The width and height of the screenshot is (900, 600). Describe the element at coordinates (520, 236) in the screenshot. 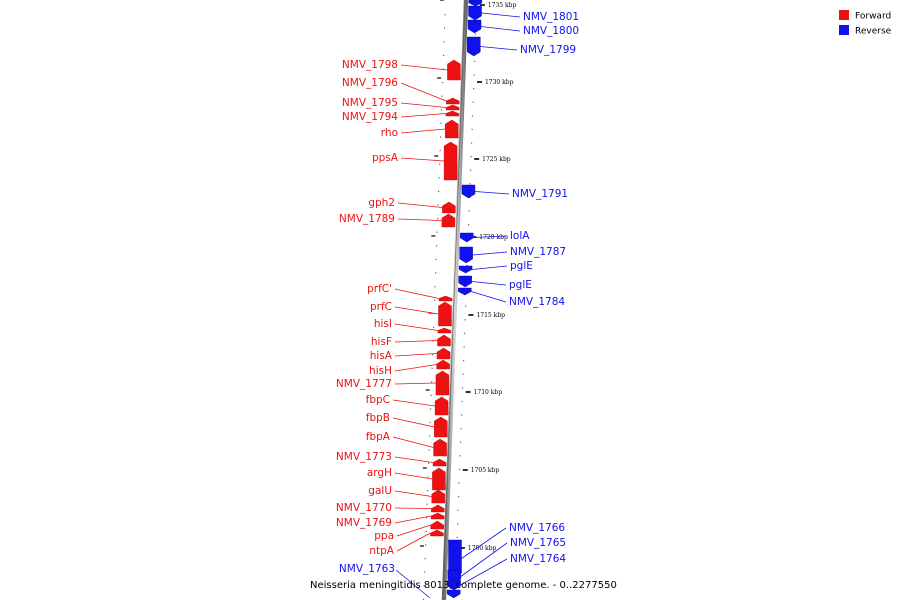

I see `gene-label-lola-4: lolA` at that location.